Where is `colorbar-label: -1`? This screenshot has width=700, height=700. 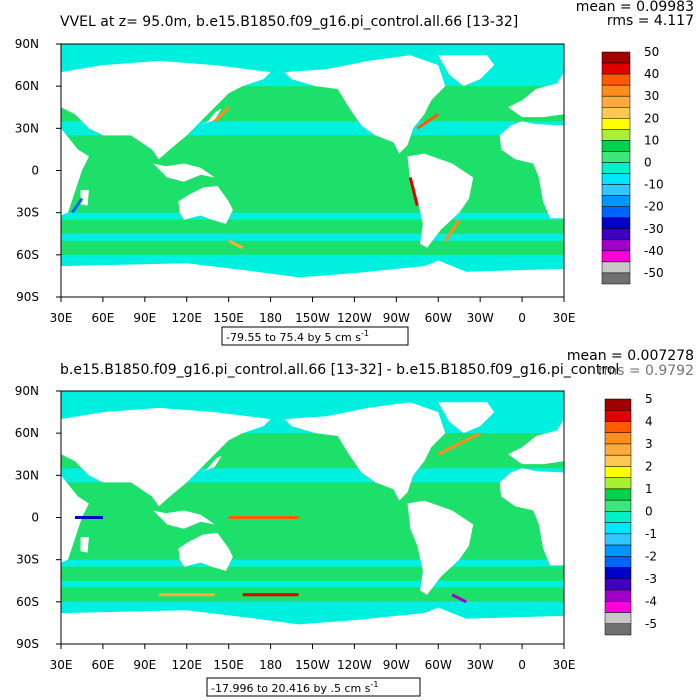
colorbar-label: -1 is located at coordinates (651, 534).